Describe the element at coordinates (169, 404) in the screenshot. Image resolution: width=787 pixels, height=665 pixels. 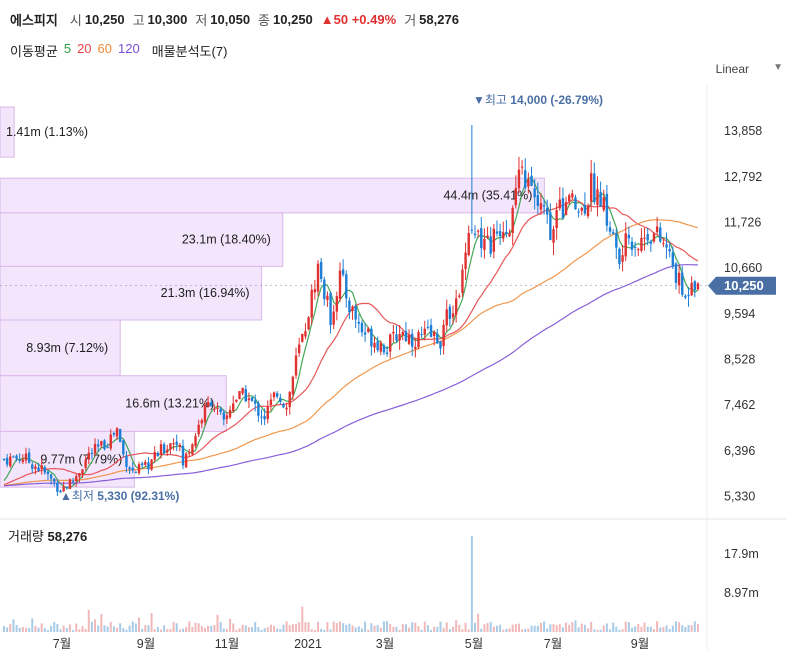
I see `volume-profile-label-5: 16.6m (13.21%)` at that location.